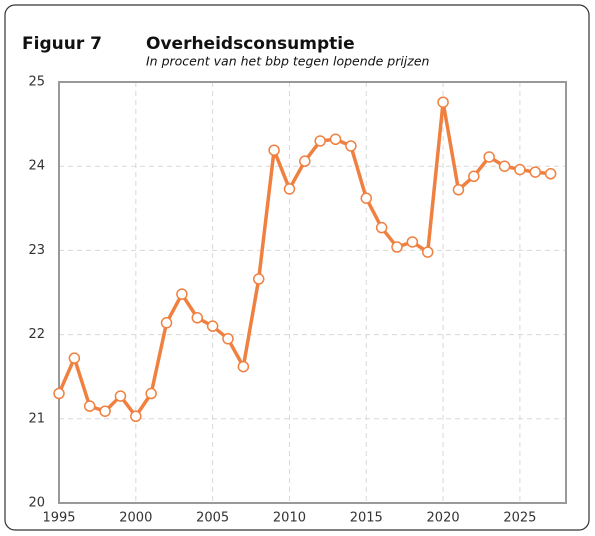 The image size is (595, 536). What do you see at coordinates (36, 82) in the screenshot?
I see `y-tick-label: 25` at bounding box center [36, 82].